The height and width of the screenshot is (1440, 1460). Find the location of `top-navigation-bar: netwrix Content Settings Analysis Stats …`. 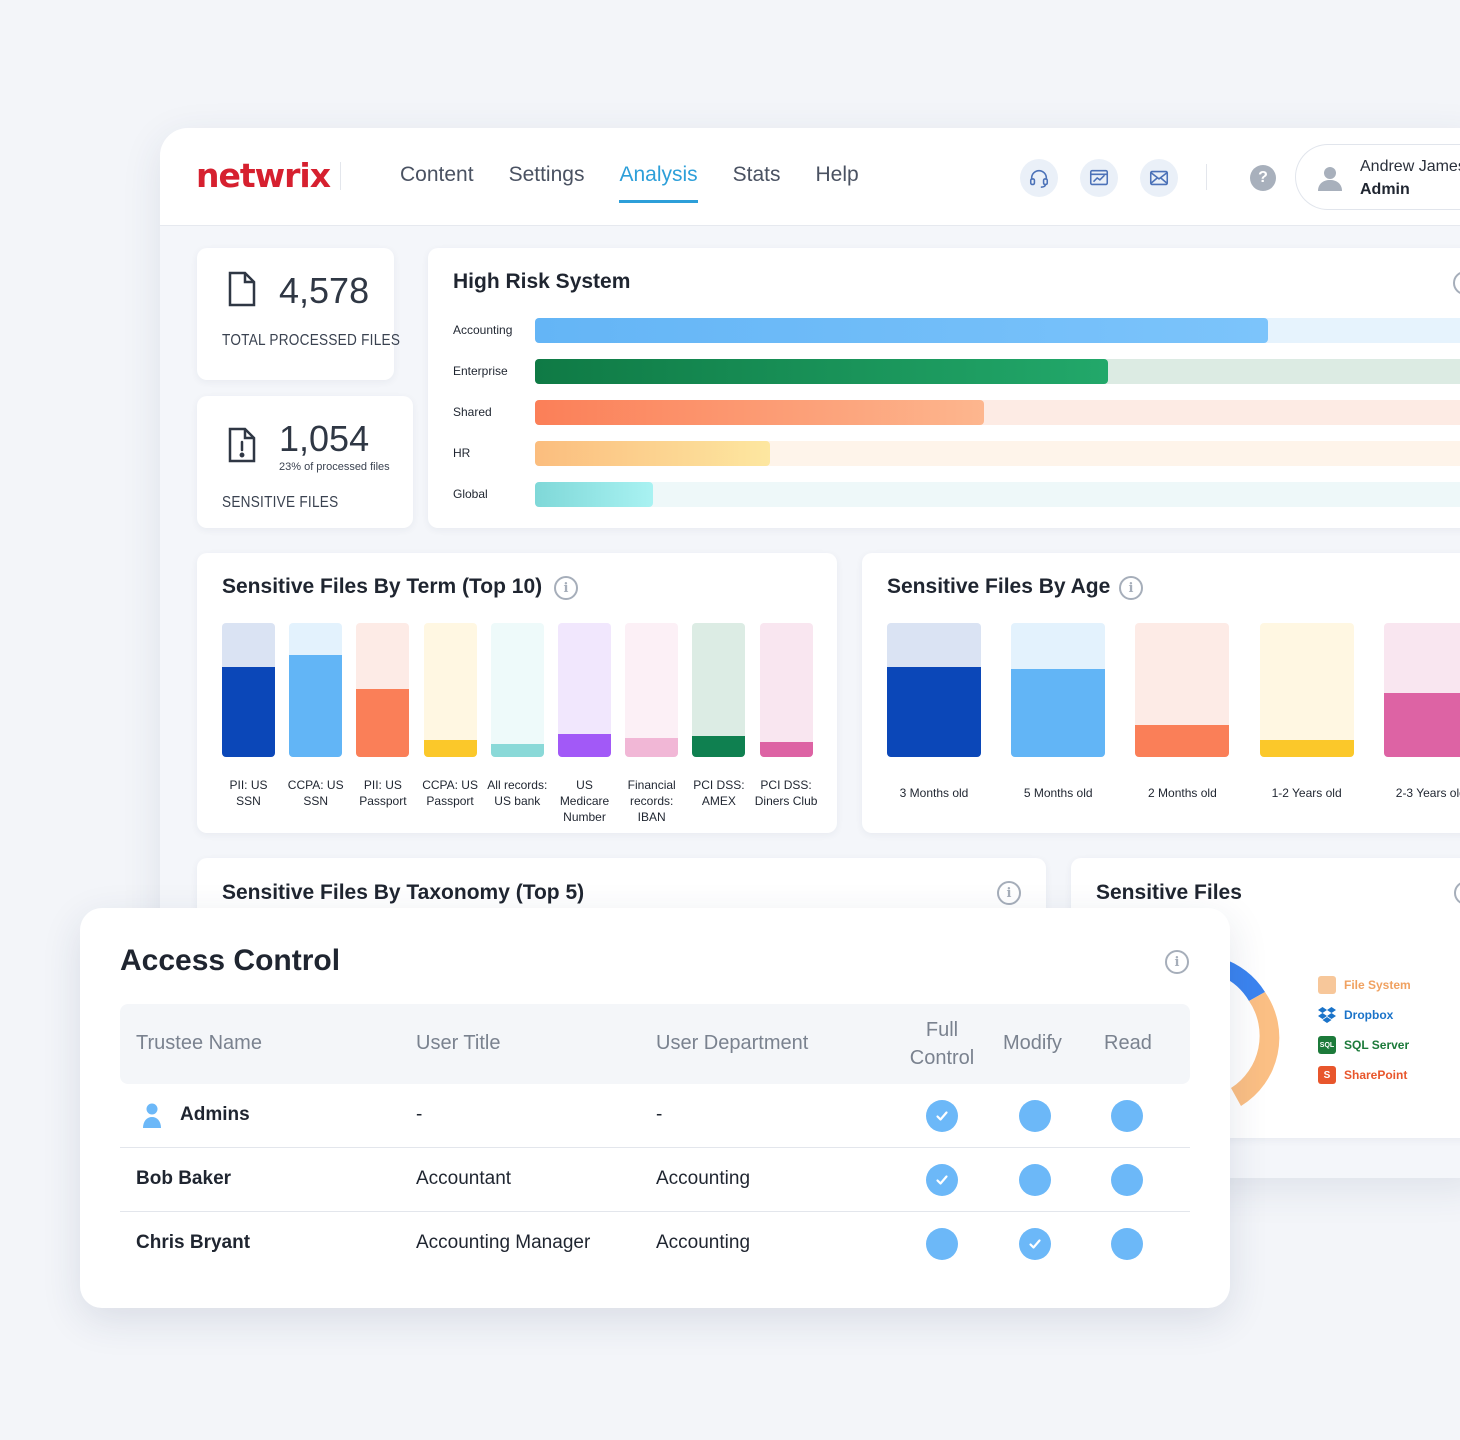

top-navigation-bar: netwrix Content Settings Analysis Stats … is located at coordinates (810, 177).